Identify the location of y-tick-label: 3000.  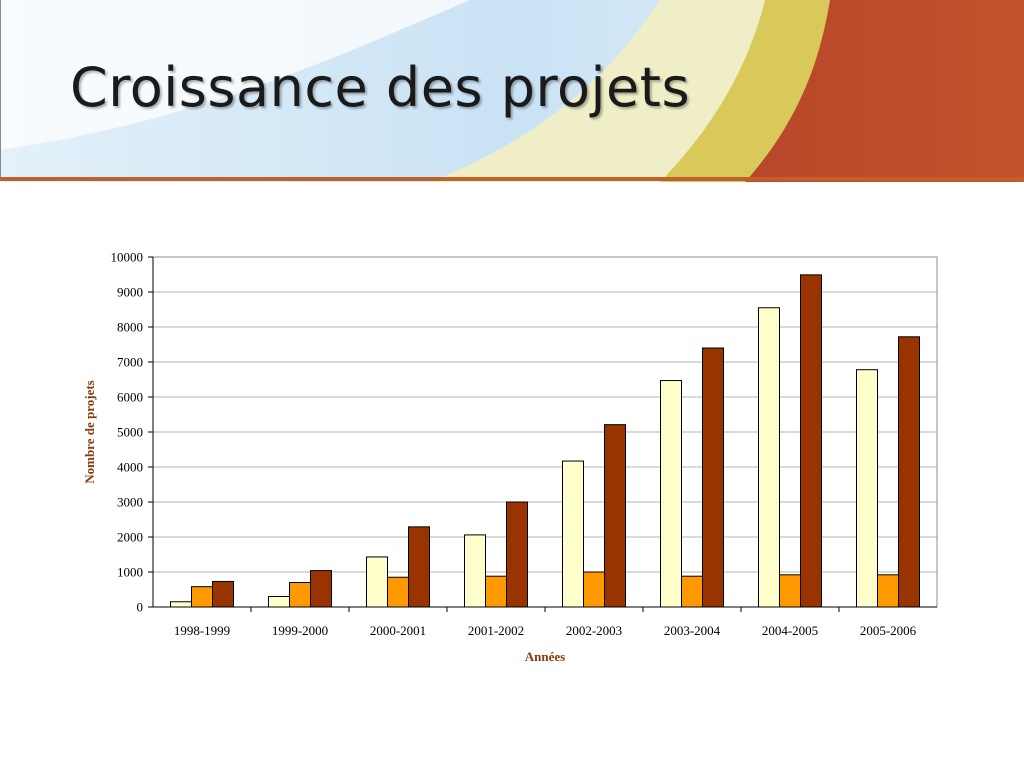
(130, 502).